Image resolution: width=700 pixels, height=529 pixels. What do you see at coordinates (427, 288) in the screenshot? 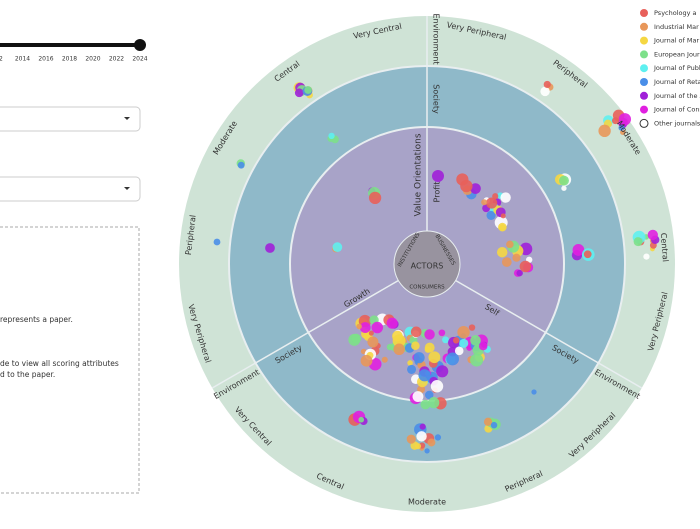
I see `actor-label: CONSUMERS` at bounding box center [427, 288].